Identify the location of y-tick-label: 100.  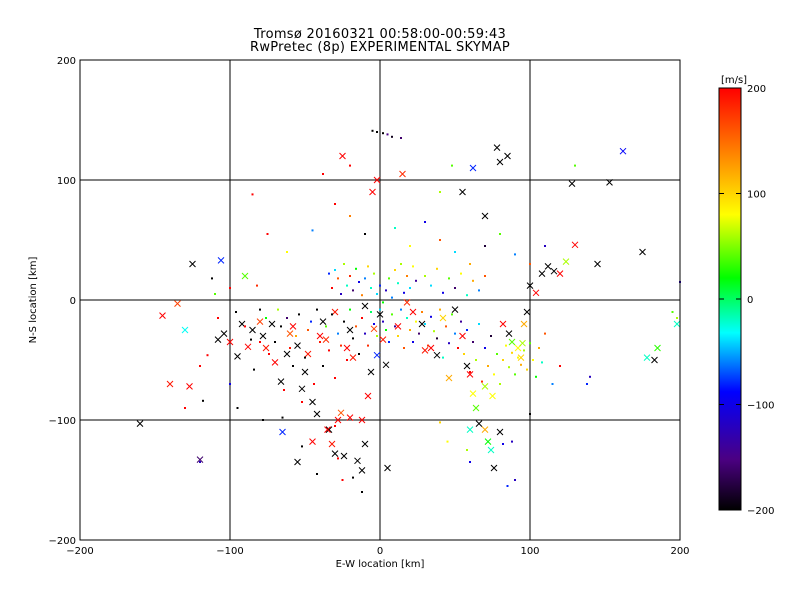
(66, 181).